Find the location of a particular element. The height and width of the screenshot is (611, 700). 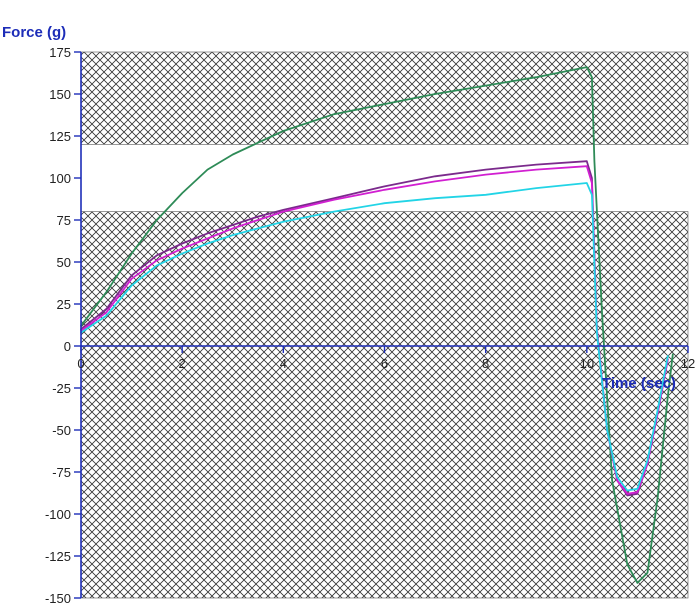

y-tick-label: -50 is located at coordinates (61, 430).